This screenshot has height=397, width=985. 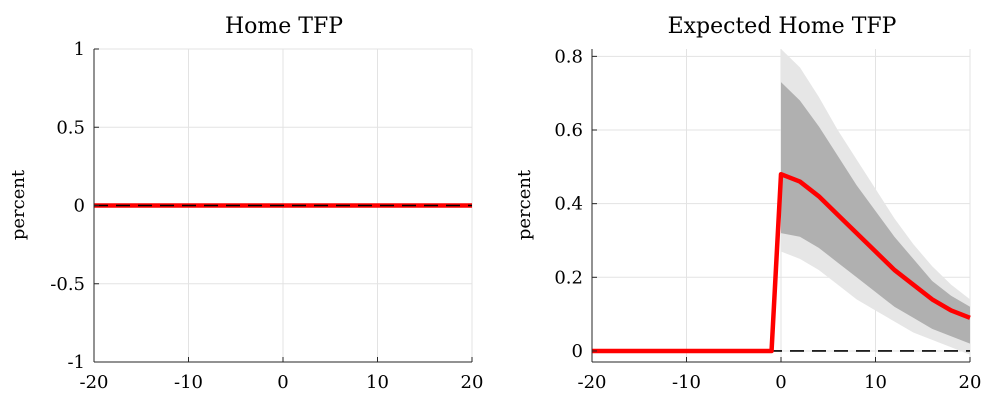 I want to click on y-tick-label: 0.8, so click(x=568, y=56).